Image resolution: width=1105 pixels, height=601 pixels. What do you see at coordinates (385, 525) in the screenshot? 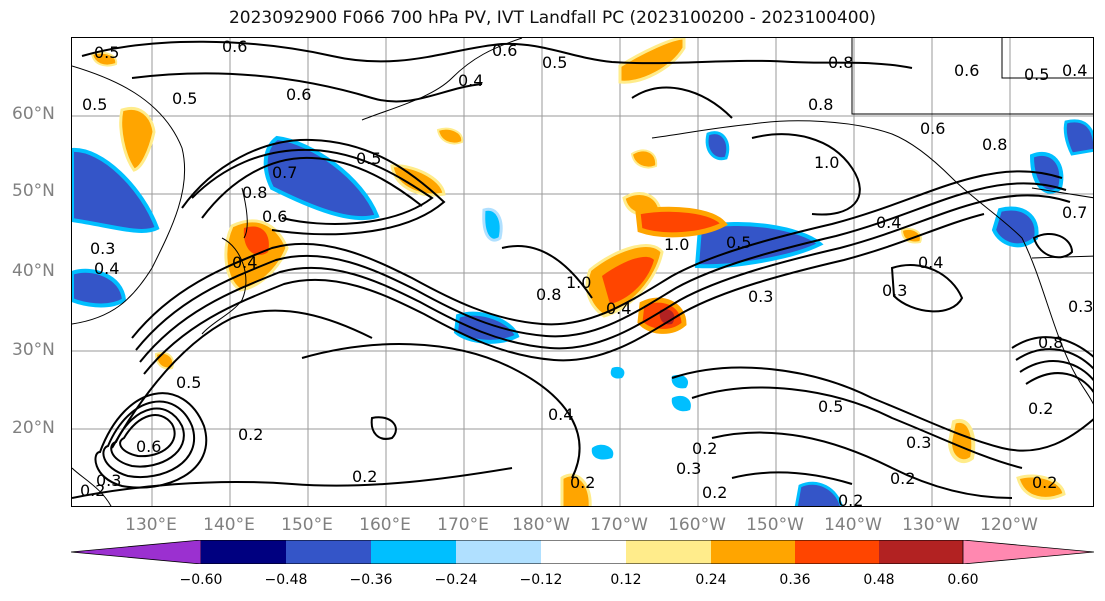
I see `lon-label-160e: 160°E` at bounding box center [385, 525].